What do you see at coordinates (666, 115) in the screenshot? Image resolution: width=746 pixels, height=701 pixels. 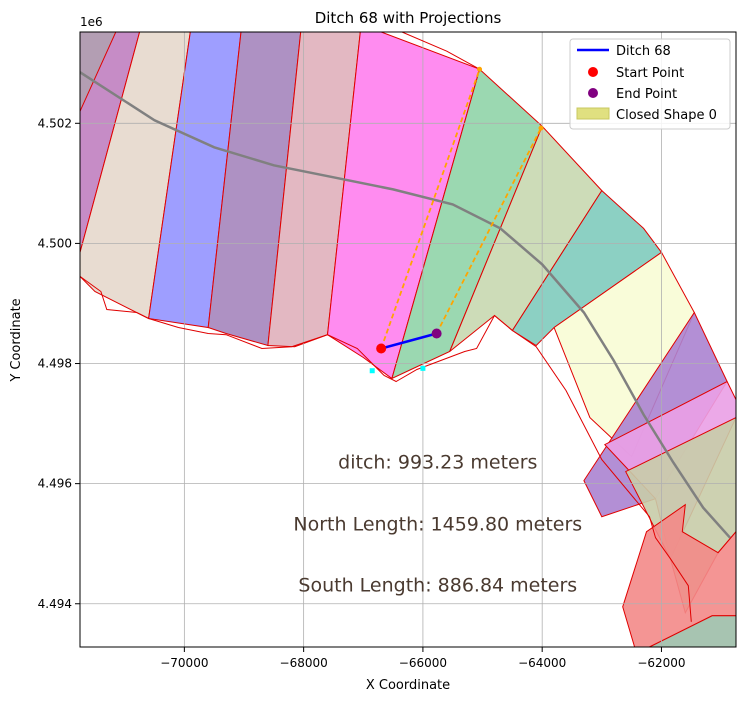 I see `legend-label-closed-shape: Closed Shape 0` at bounding box center [666, 115].